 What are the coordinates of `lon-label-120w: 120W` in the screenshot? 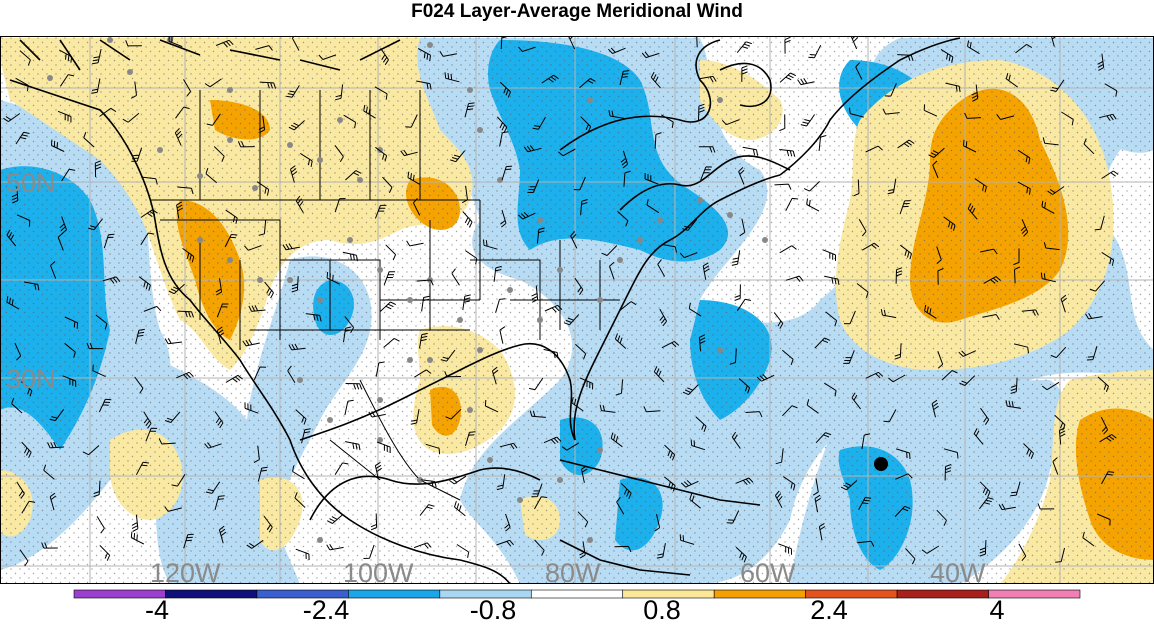 It's located at (185, 573).